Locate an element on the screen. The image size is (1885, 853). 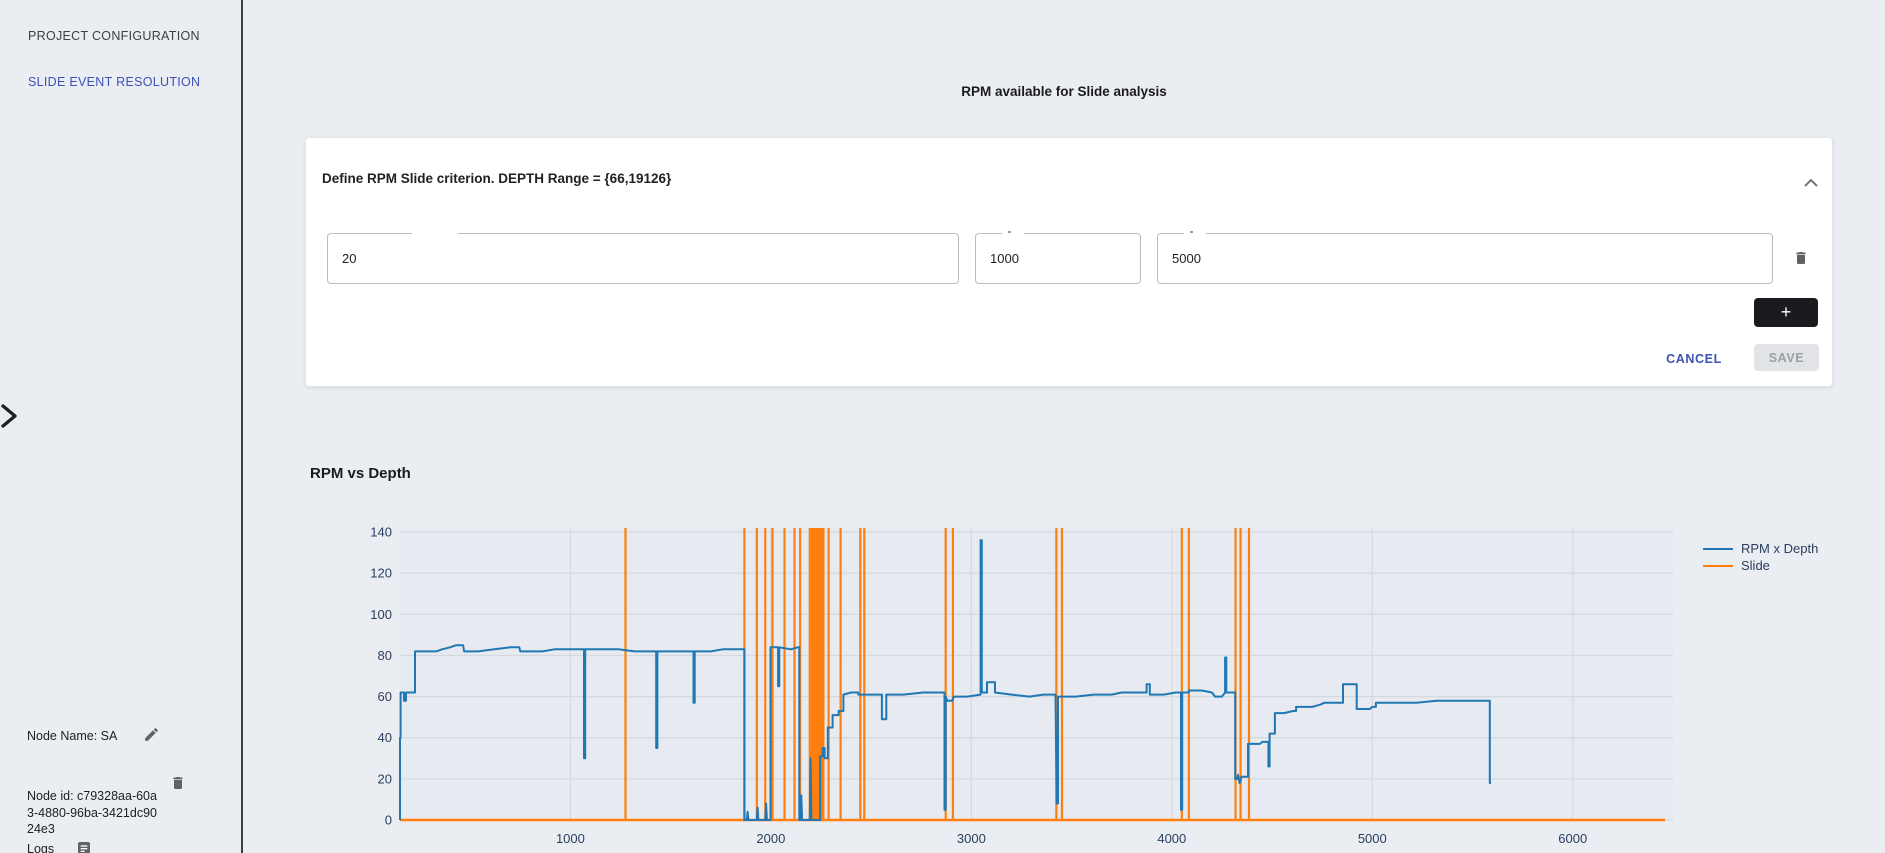
legend-item-slide: Slide is located at coordinates (1760, 565).